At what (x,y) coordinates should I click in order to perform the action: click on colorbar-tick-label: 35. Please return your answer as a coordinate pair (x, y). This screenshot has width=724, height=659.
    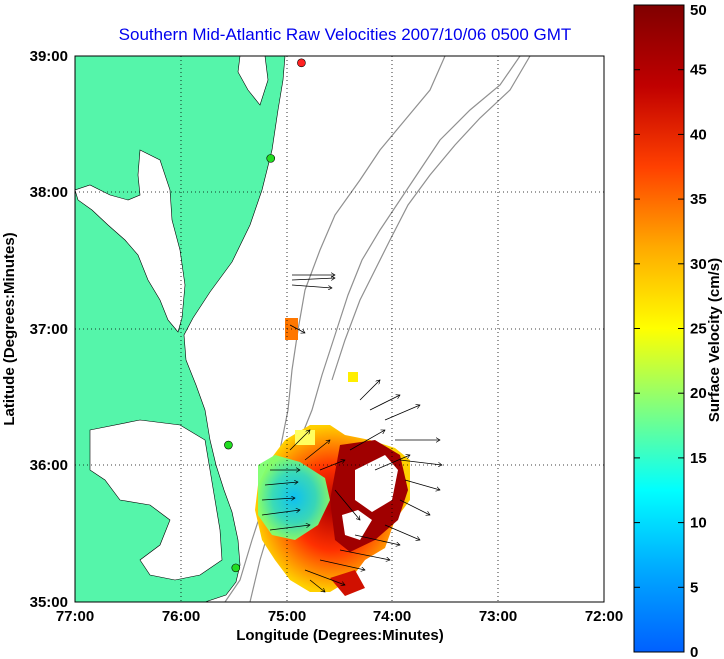
    Looking at the image, I should click on (698, 199).